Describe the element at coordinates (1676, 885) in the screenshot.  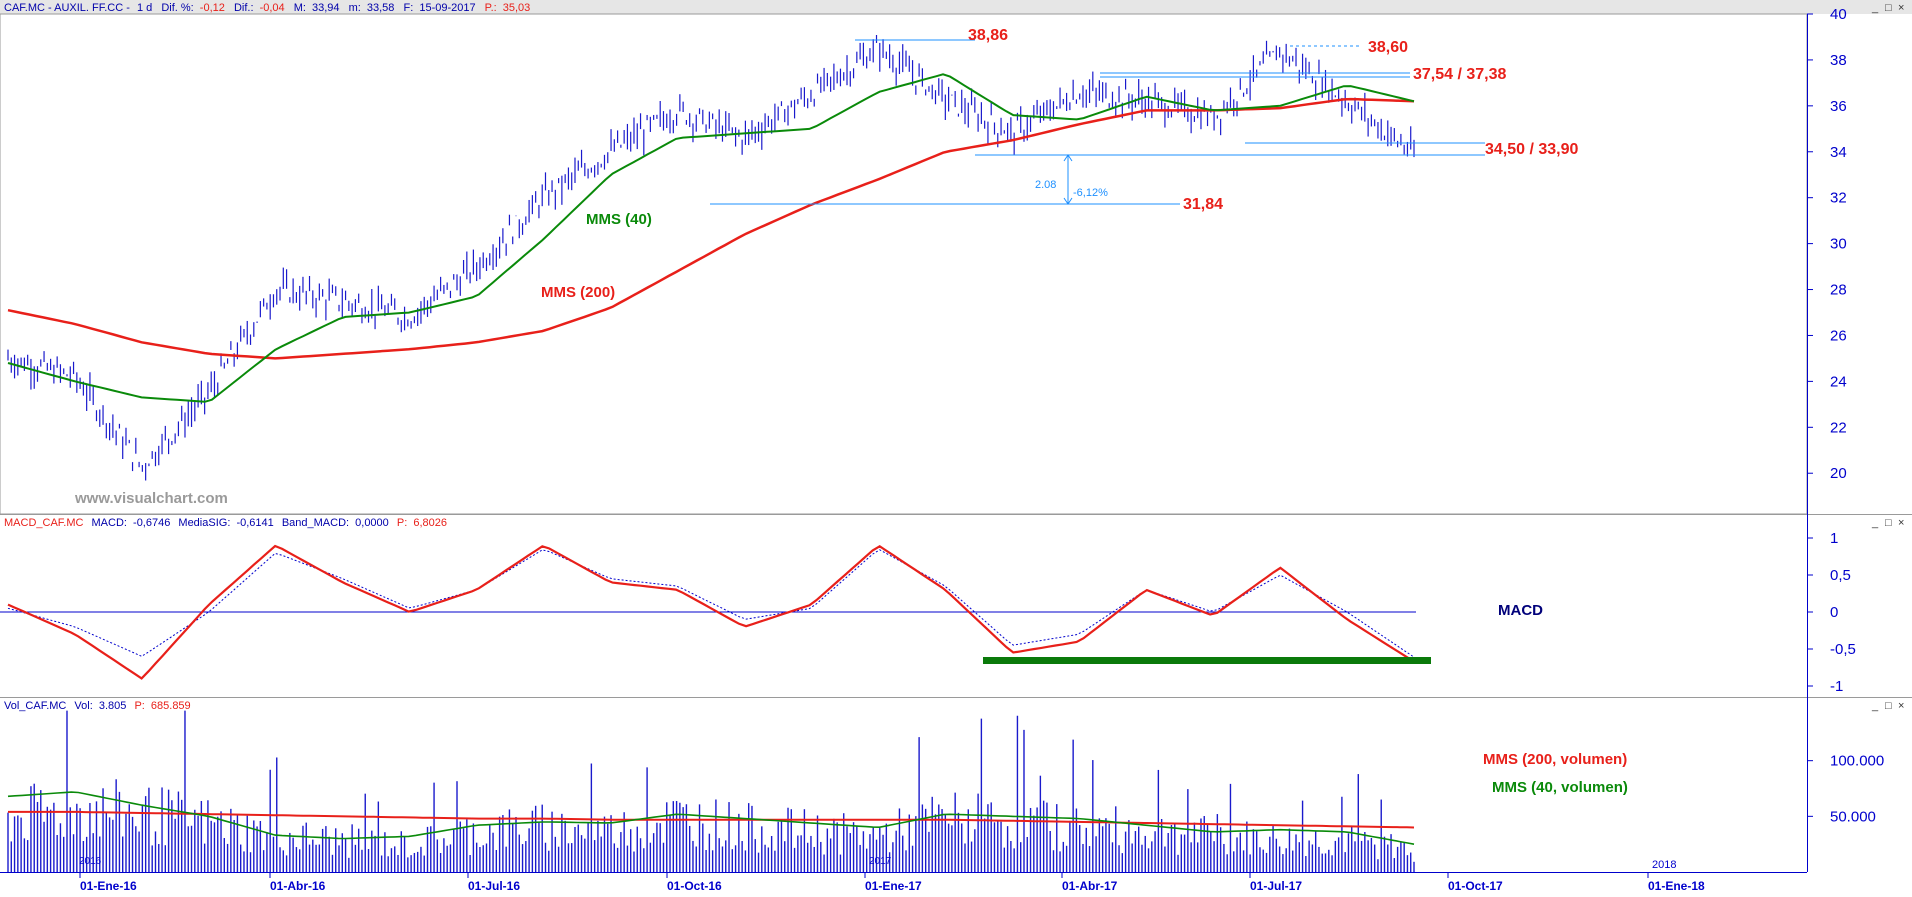
I see `x-tick-label: 01-Ene-18` at that location.